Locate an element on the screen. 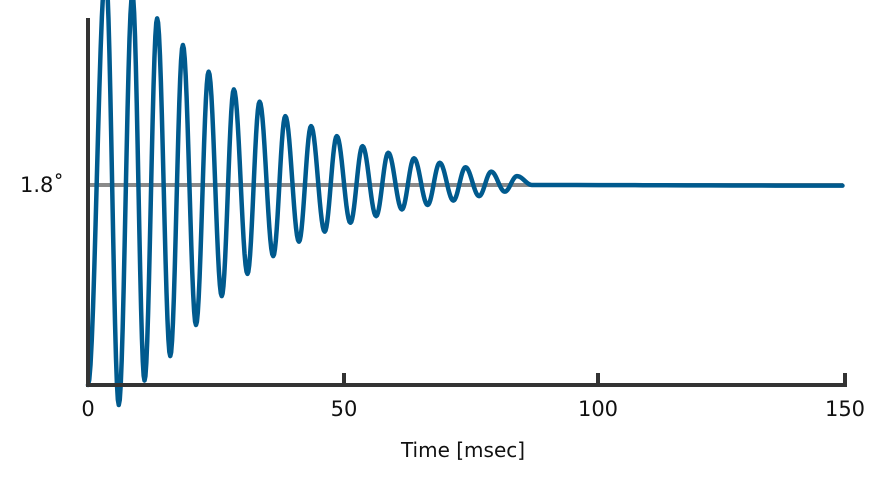  x-tick-label-100: 100 is located at coordinates (598, 409).